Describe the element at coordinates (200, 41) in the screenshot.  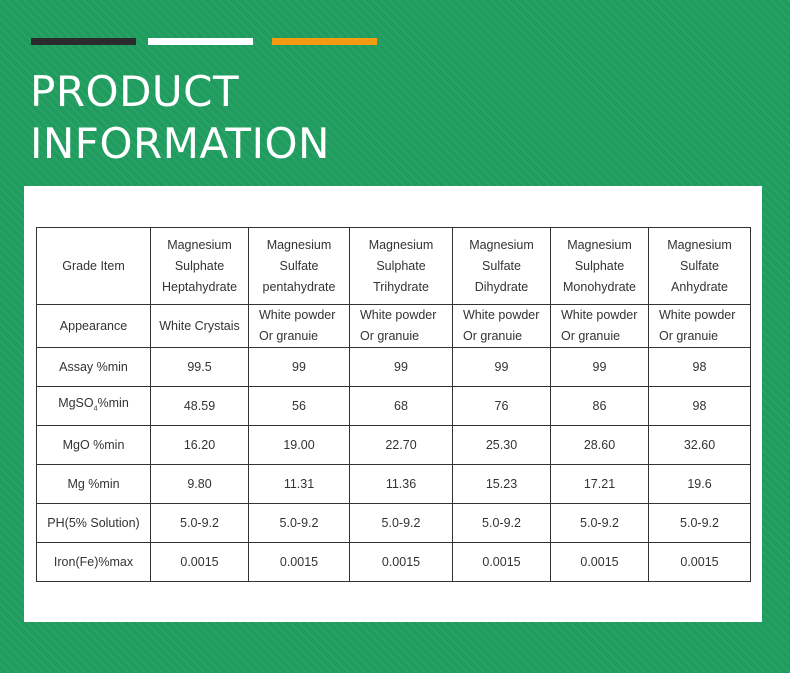
I see `accent-bar-white` at that location.